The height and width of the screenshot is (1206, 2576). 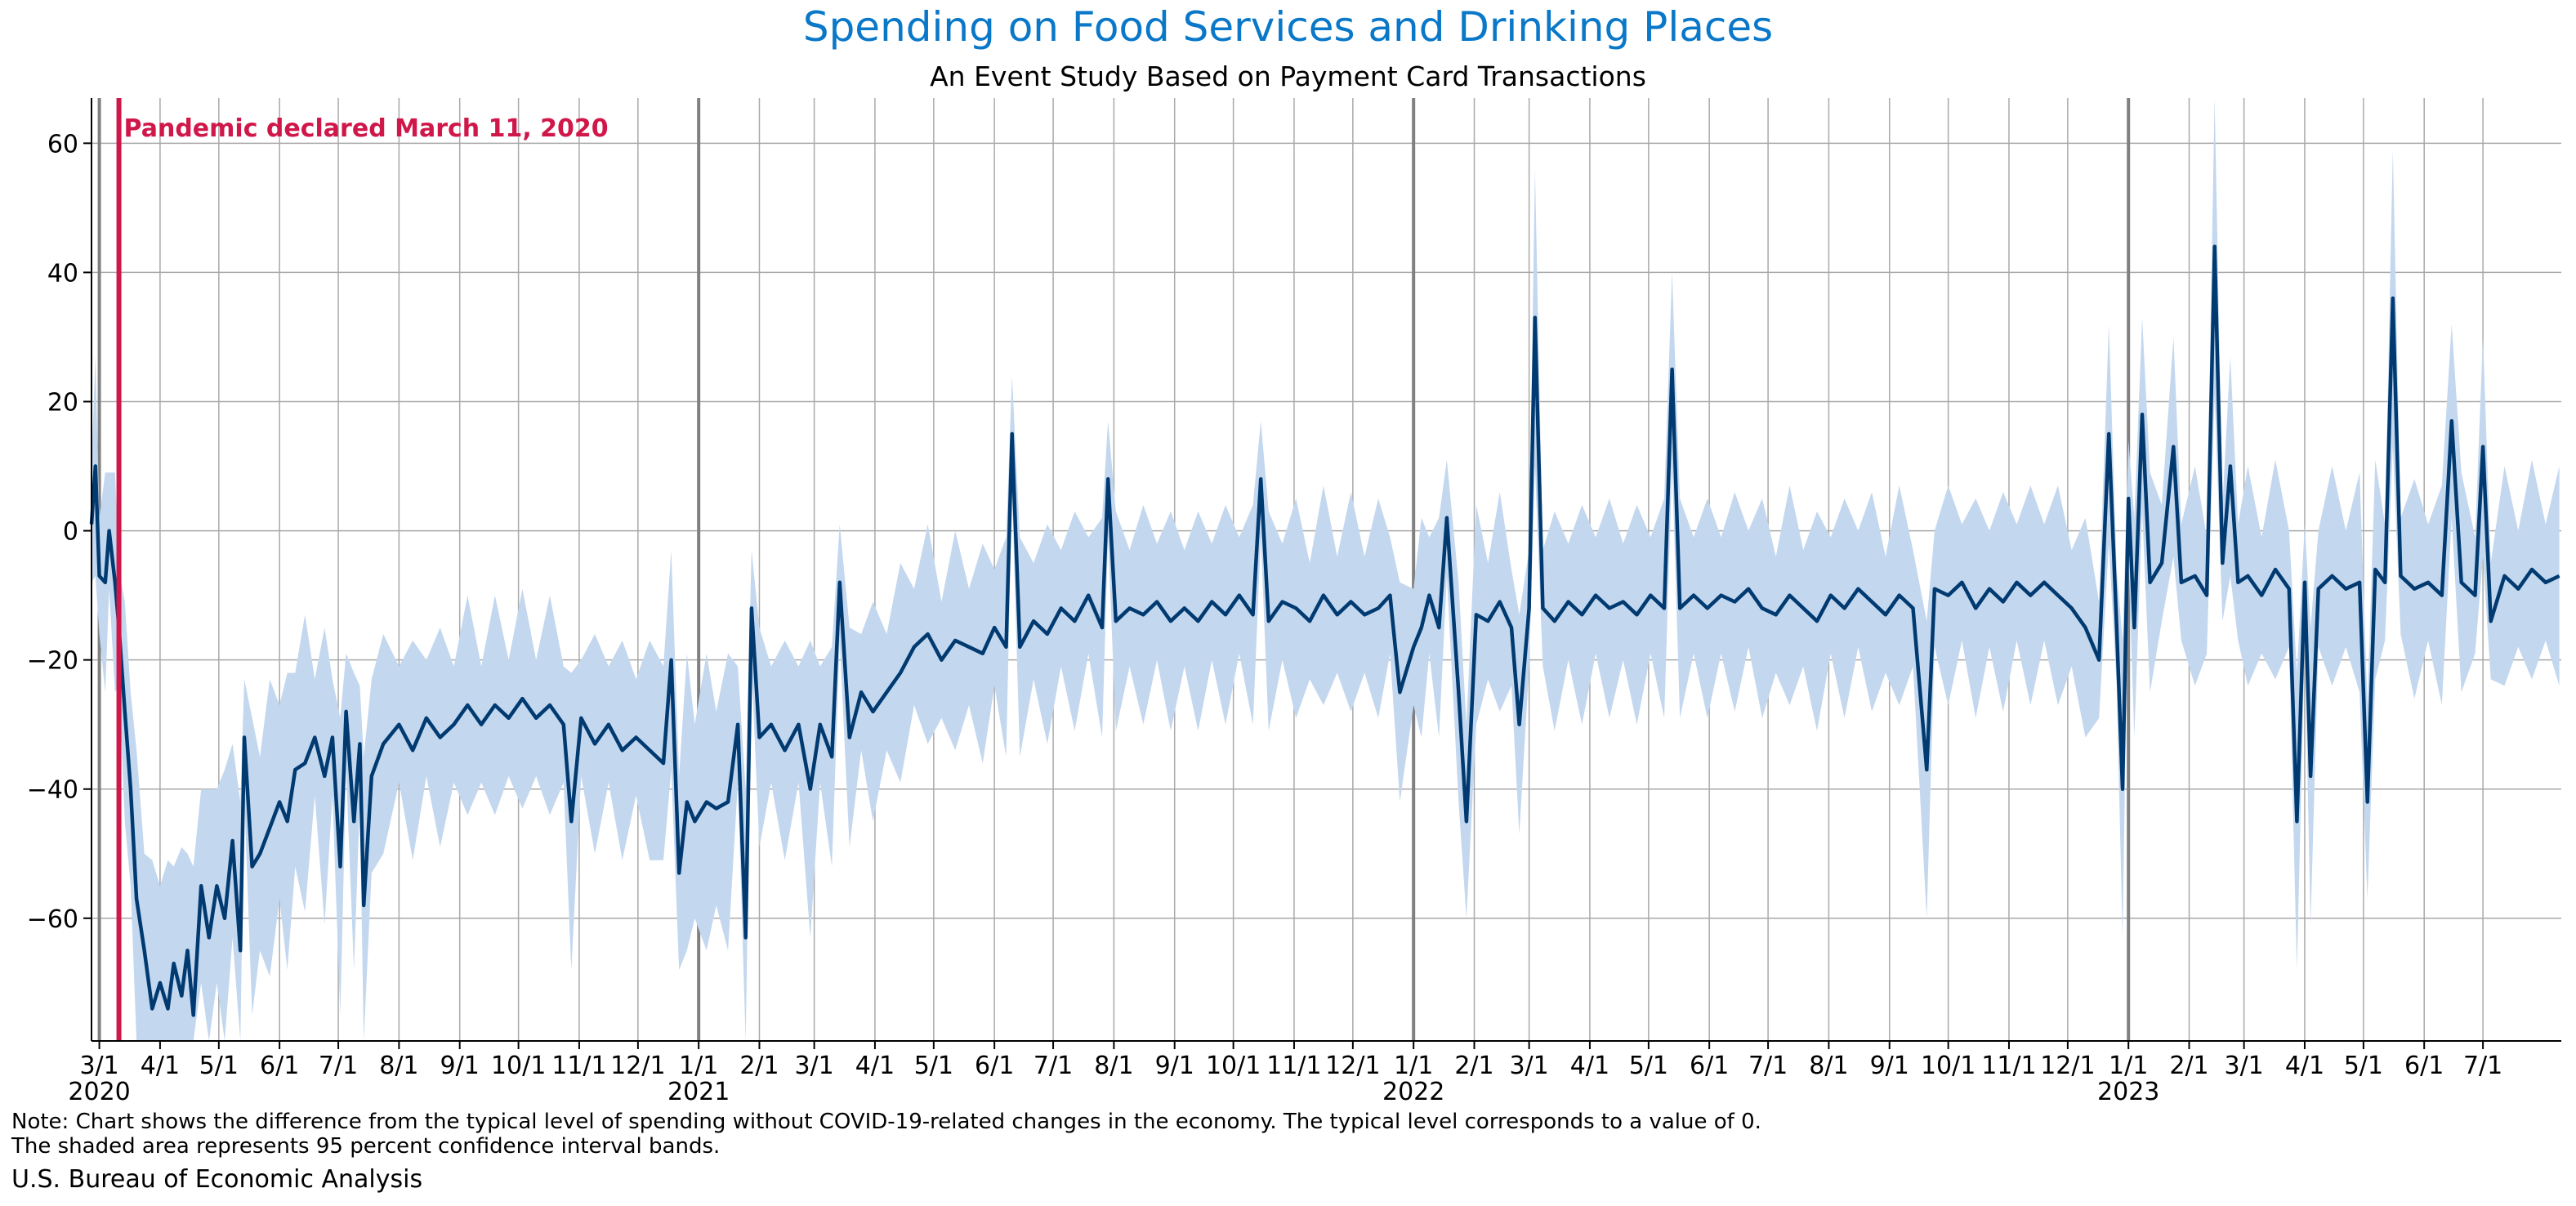 I want to click on y-tick-label: 0, so click(x=71, y=532).